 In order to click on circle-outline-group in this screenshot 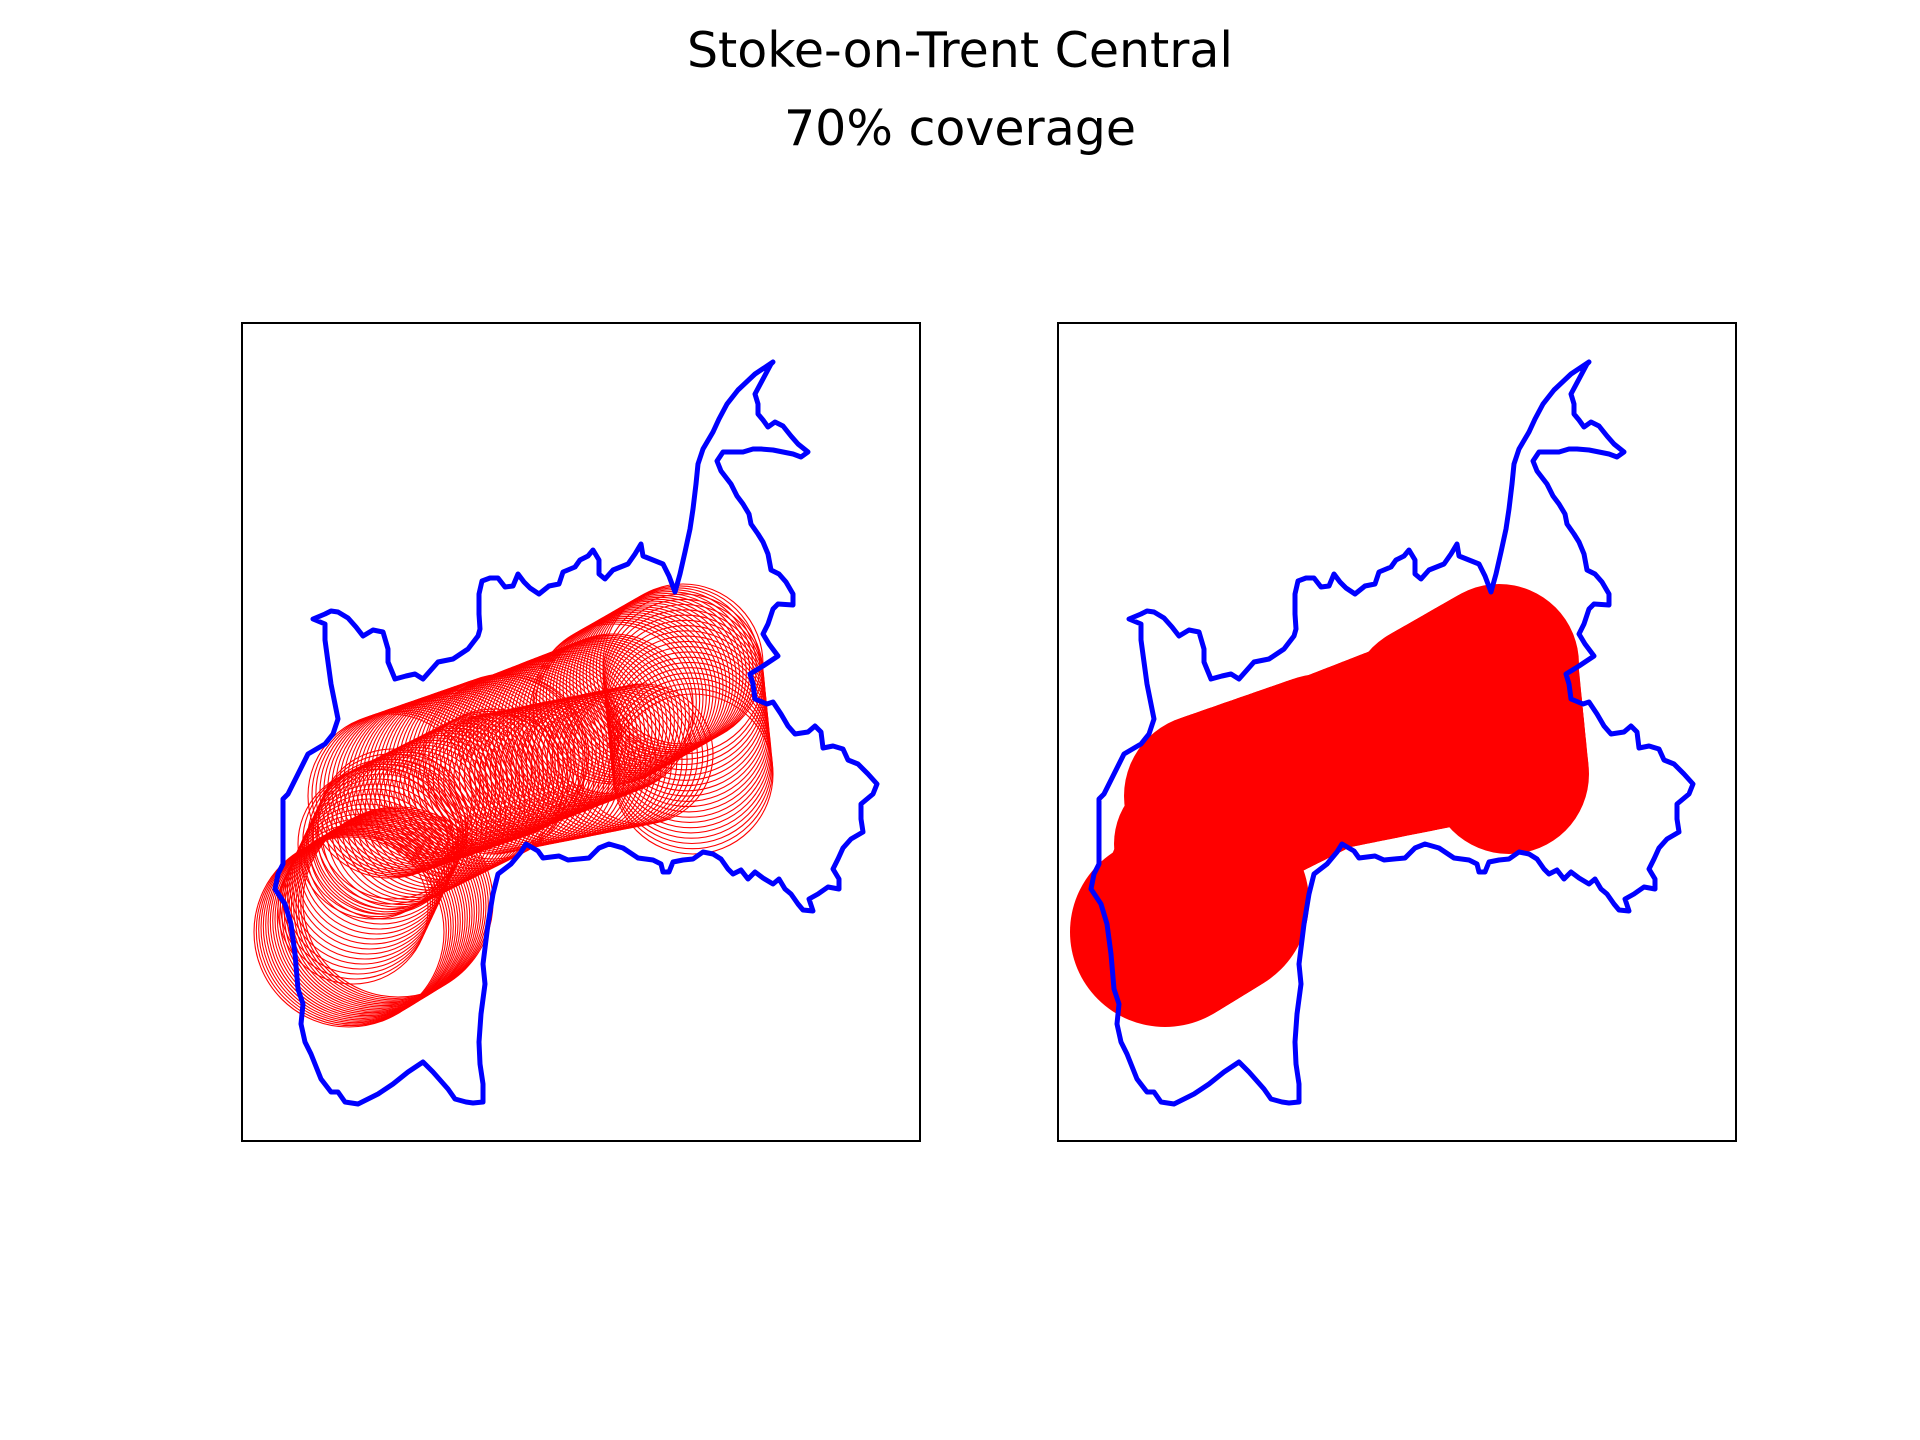, I will do `click(513, 805)`.